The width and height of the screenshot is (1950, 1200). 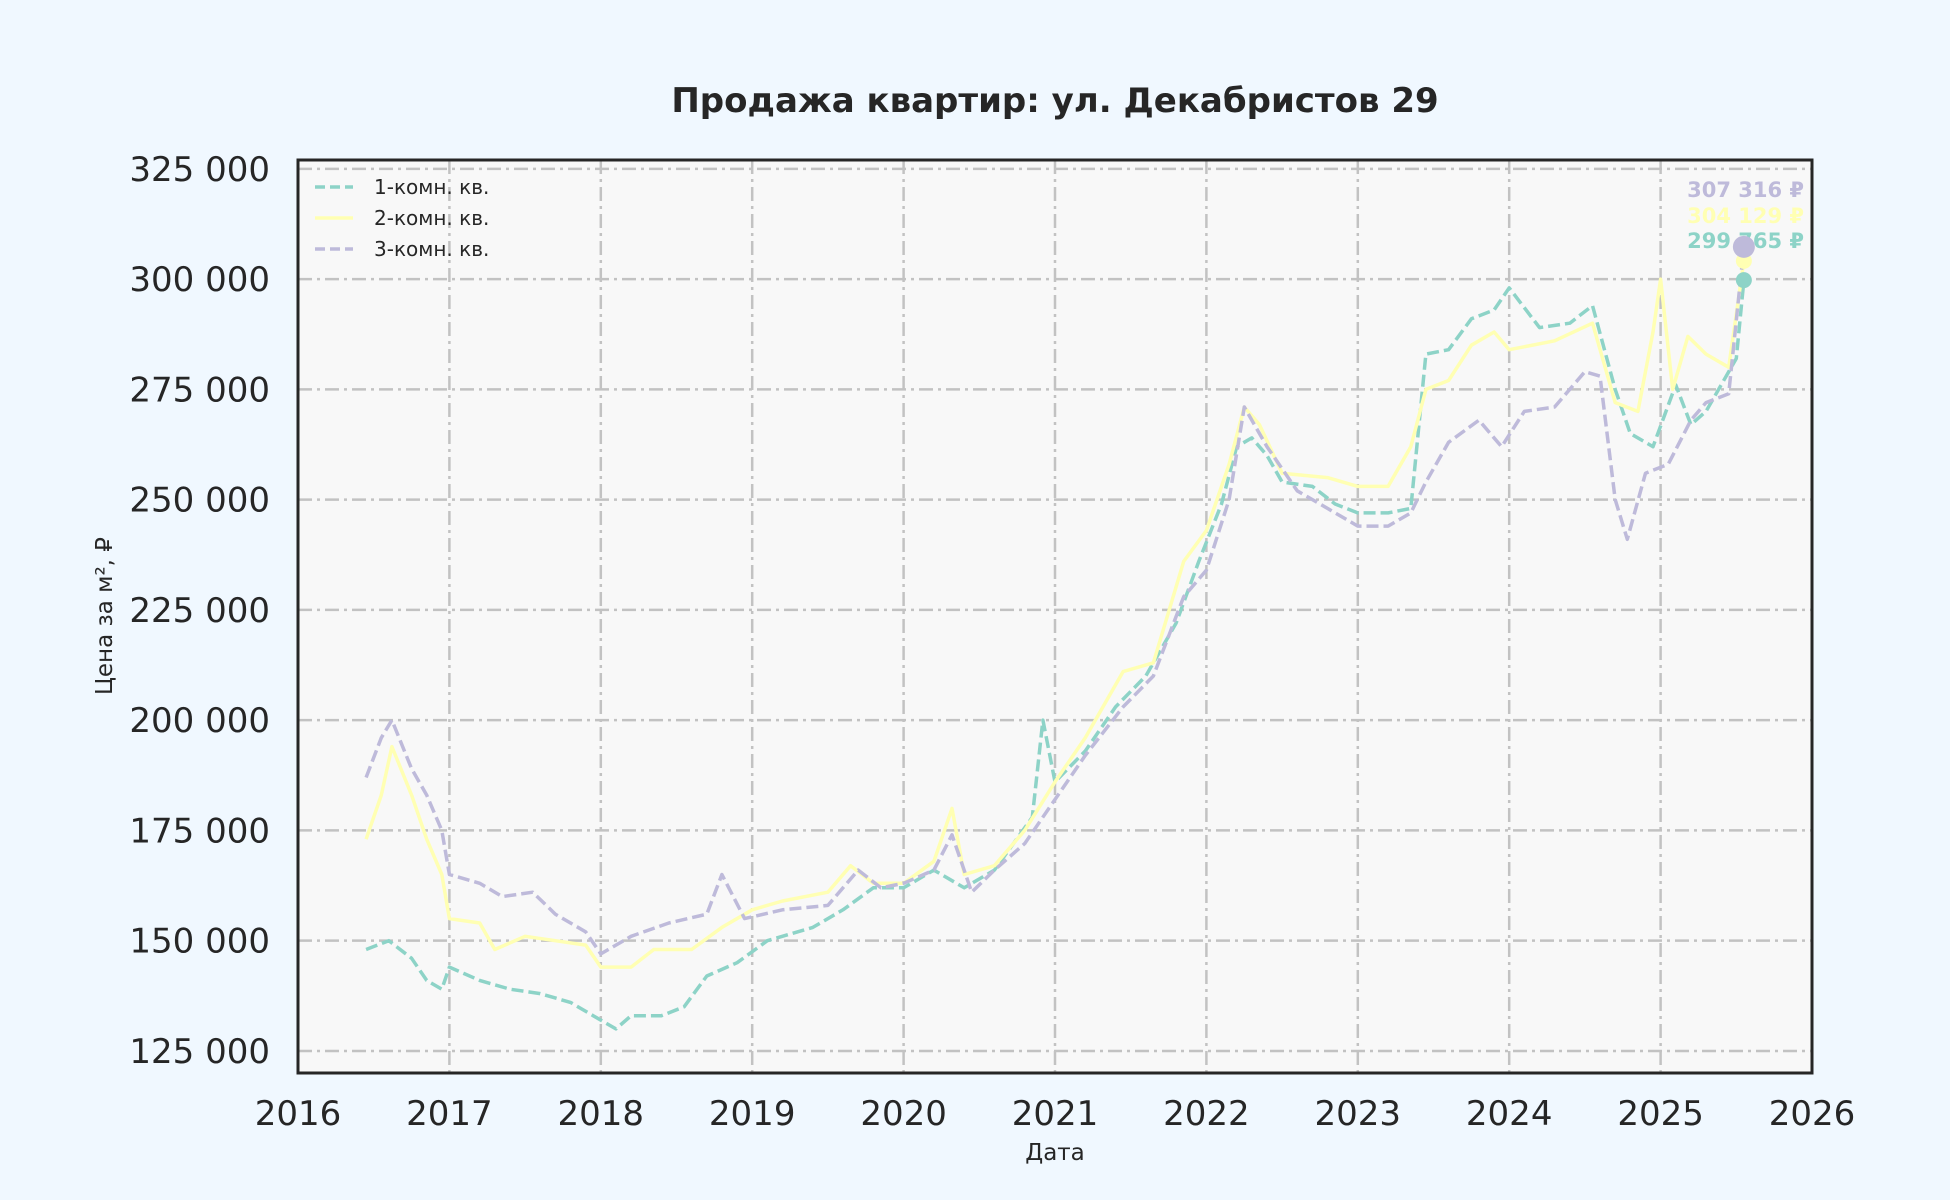 I want to click on y-tick-label: 200 000, so click(x=199, y=721).